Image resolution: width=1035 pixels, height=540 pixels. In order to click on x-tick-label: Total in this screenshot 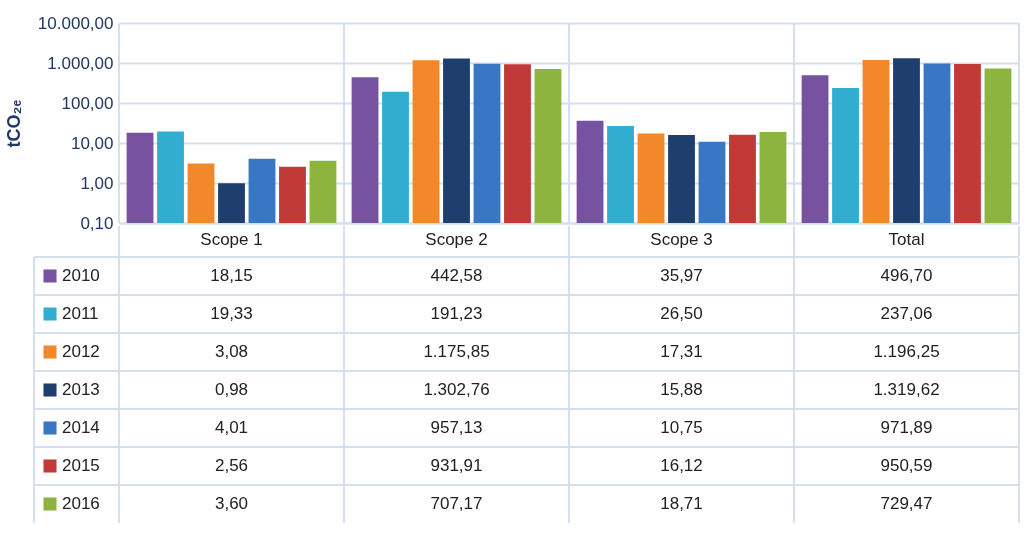, I will do `click(906, 239)`.